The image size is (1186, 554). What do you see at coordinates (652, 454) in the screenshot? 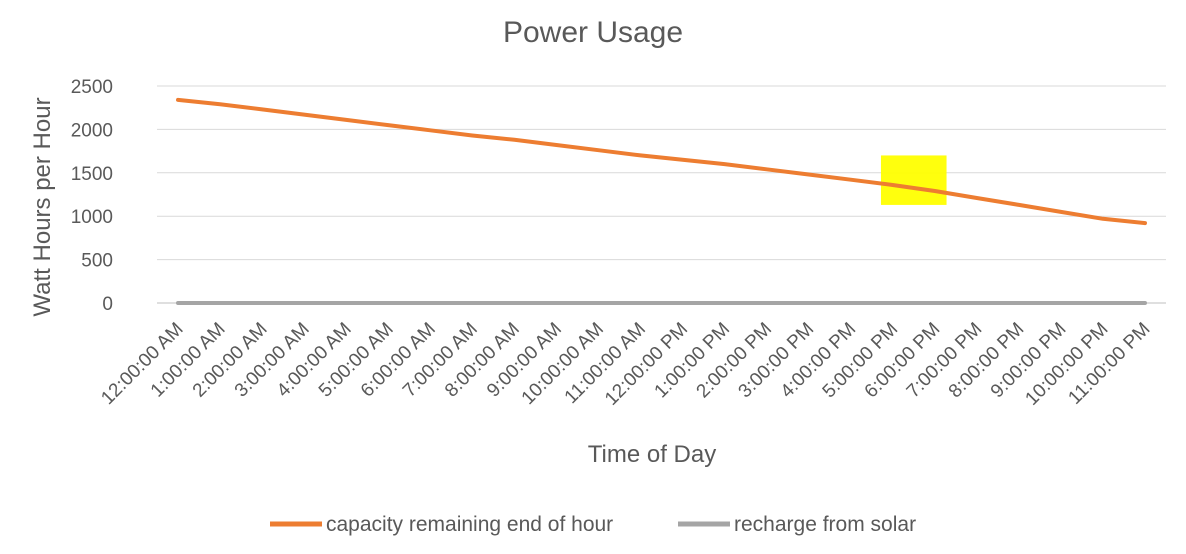
I see `x-axis-title: Time of Day` at bounding box center [652, 454].